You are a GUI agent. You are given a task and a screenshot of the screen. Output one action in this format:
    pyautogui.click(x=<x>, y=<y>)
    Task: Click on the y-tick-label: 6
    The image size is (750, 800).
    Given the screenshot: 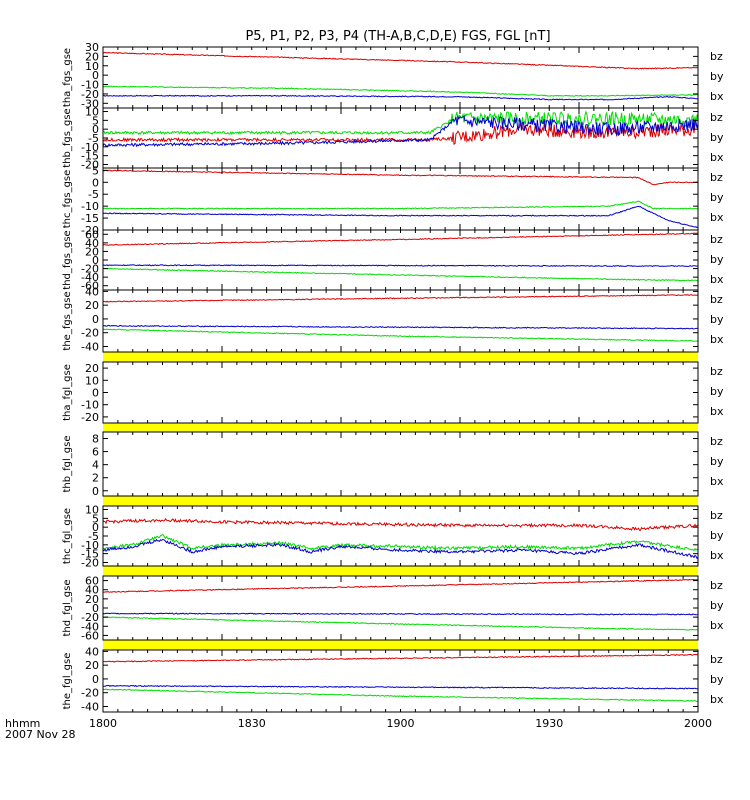 What is the action you would take?
    pyautogui.click(x=95, y=452)
    